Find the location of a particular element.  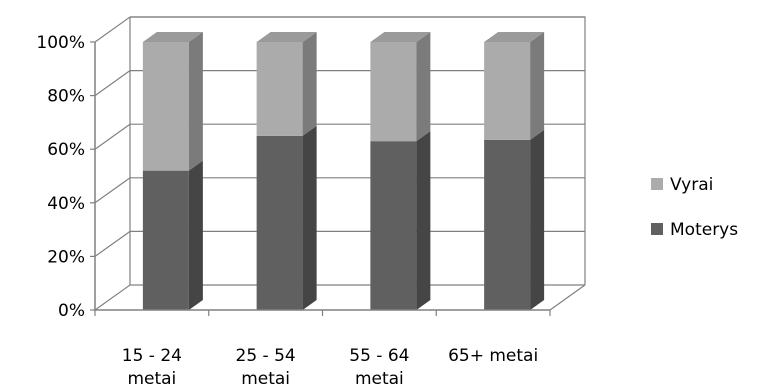

x-tick-label: 25 - 54 metai is located at coordinates (266, 367).